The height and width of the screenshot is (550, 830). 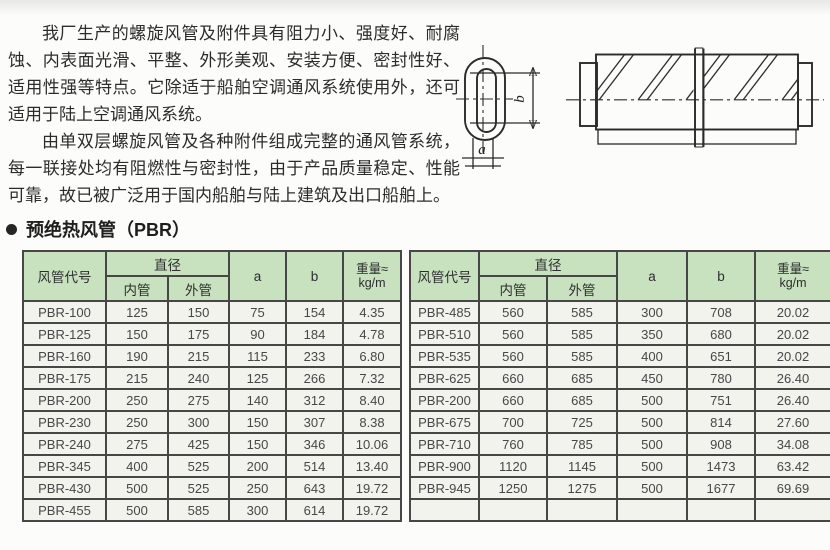 I want to click on value-cell: 660, so click(x=513, y=378).